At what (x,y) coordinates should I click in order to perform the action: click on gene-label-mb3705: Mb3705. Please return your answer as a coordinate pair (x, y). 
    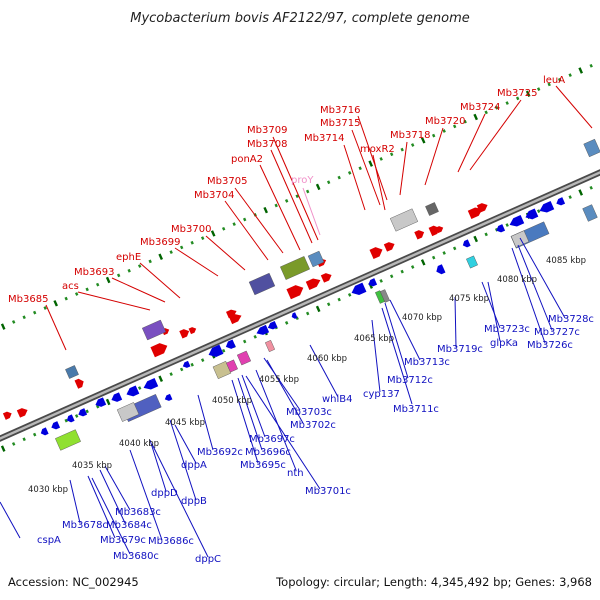
    Looking at the image, I should click on (227, 181).